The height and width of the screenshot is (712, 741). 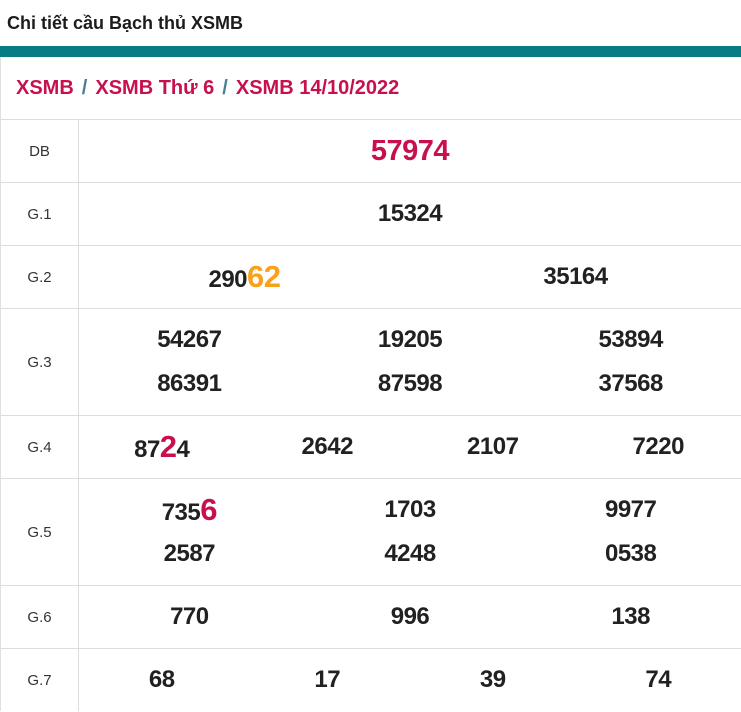 I want to click on number-segment-normal: 17, so click(x=327, y=679).